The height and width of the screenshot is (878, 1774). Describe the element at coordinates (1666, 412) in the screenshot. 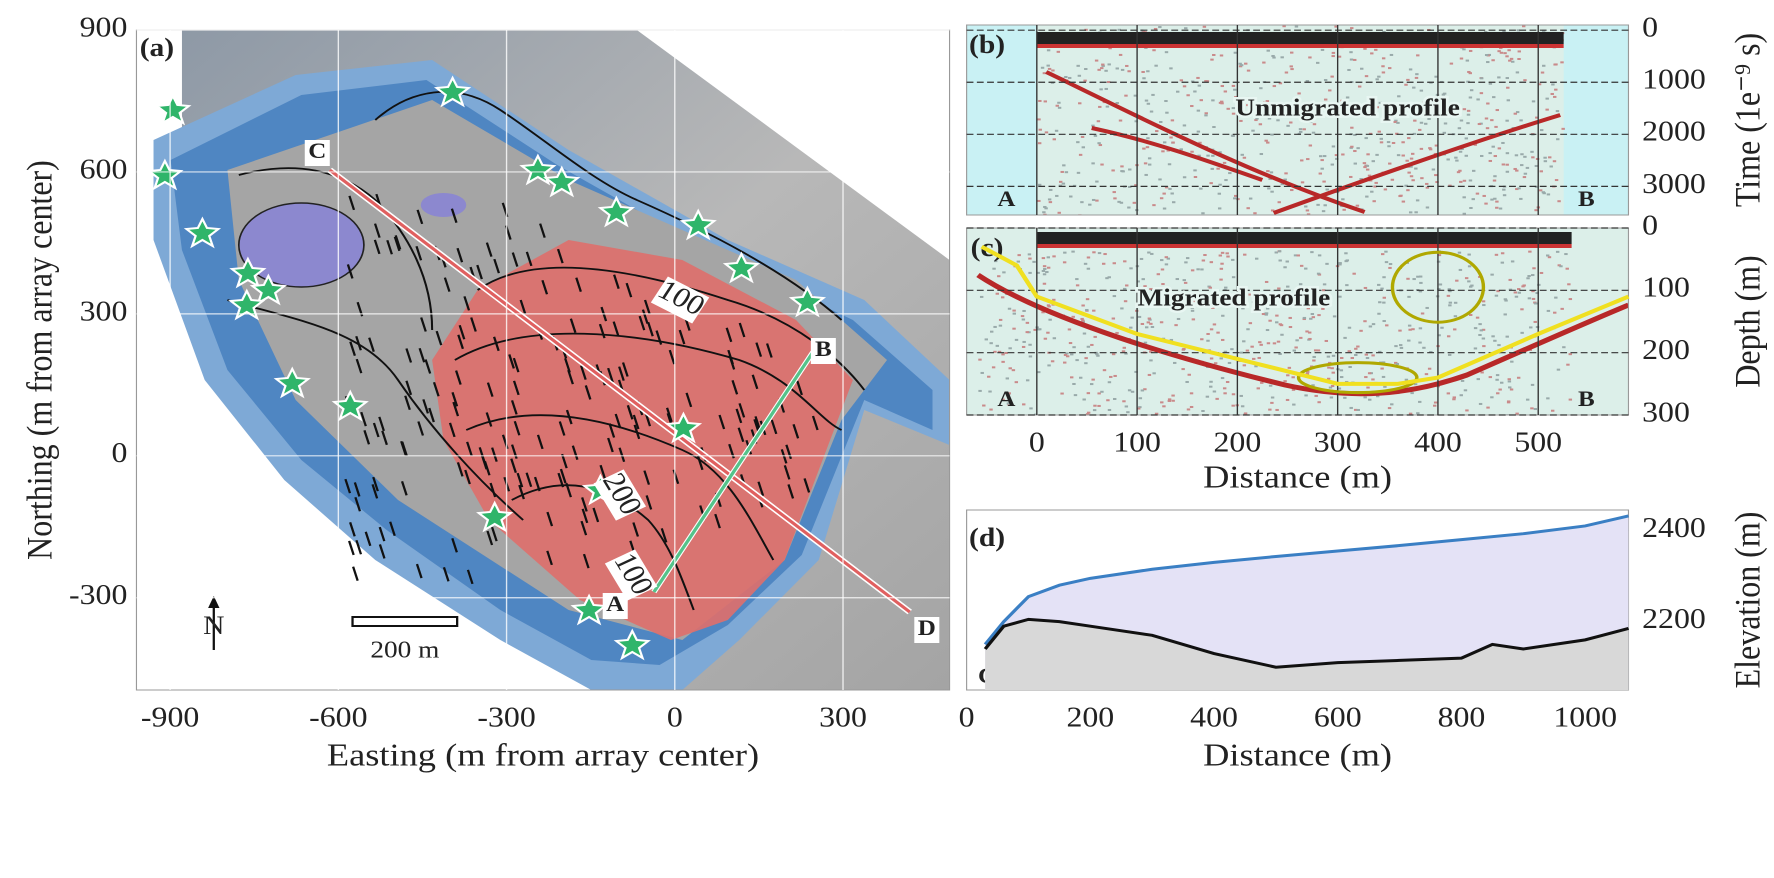

I see `y-tick-label: 300` at that location.